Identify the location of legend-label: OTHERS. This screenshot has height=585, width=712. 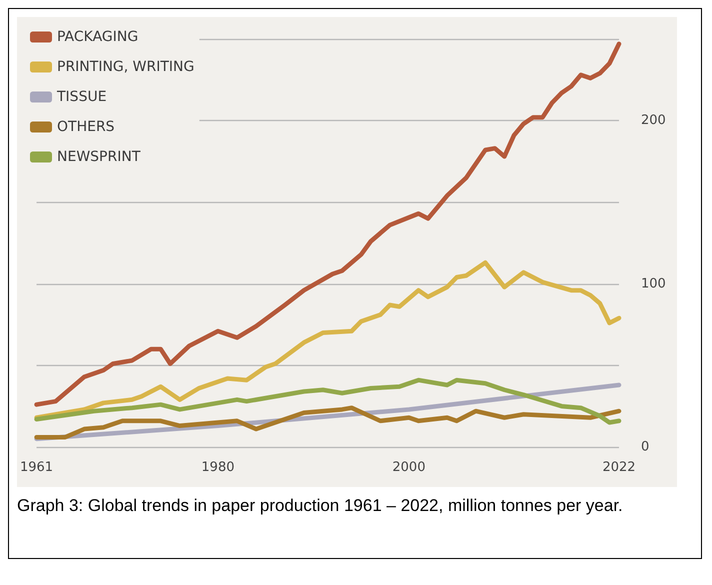
(86, 127).